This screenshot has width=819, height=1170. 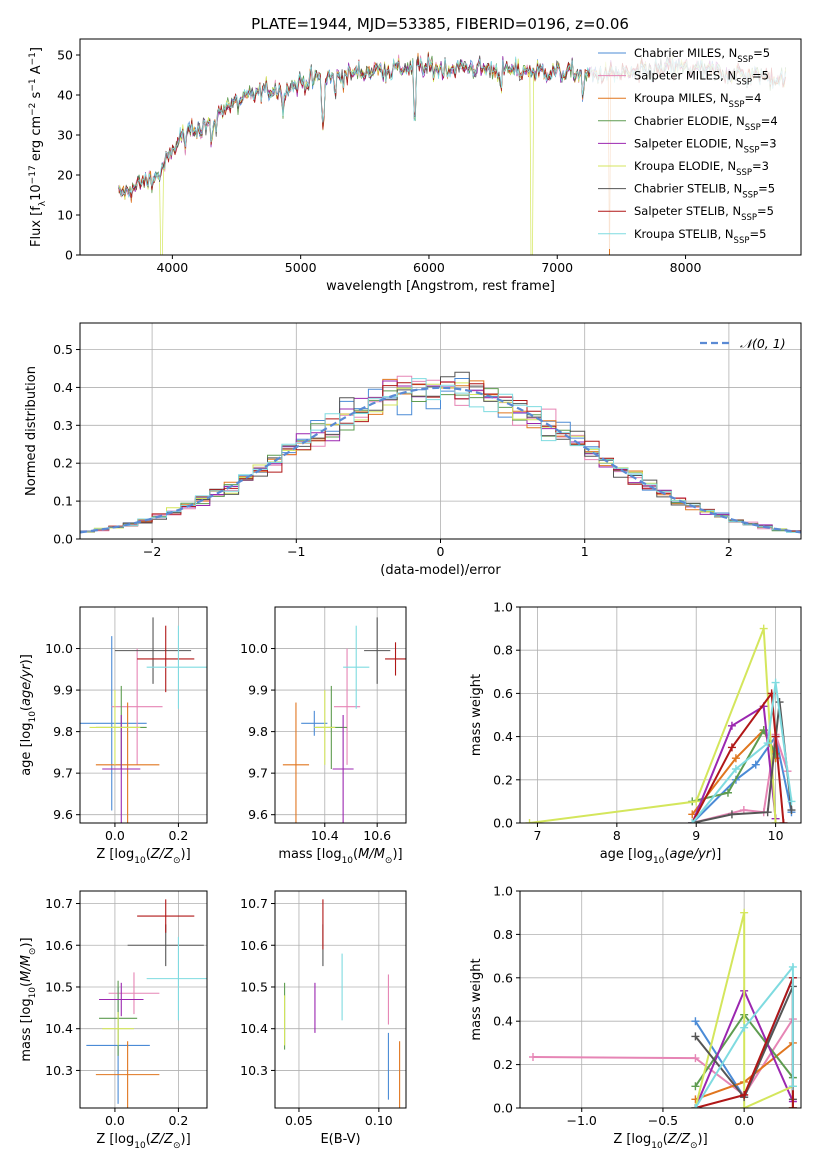 What do you see at coordinates (31, 431) in the screenshot?
I see `label-part: Normed distribution` at bounding box center [31, 431].